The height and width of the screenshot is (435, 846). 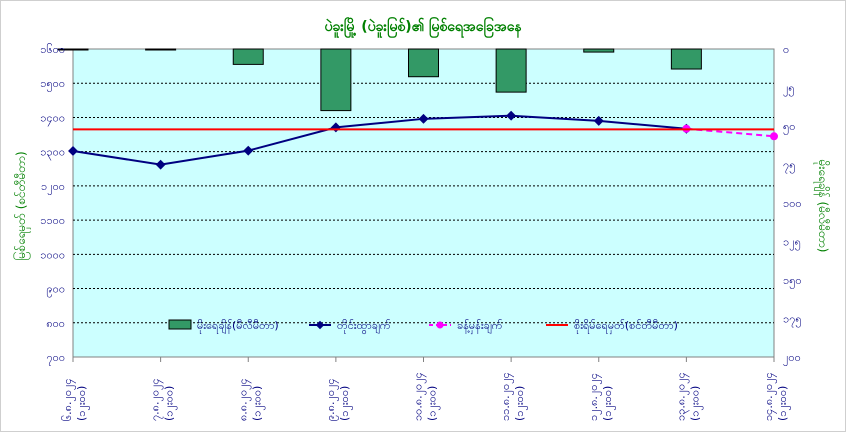 What do you see at coordinates (52, 153) in the screenshot?
I see `left-tick-label: ၁၃၀၀` at bounding box center [52, 153].